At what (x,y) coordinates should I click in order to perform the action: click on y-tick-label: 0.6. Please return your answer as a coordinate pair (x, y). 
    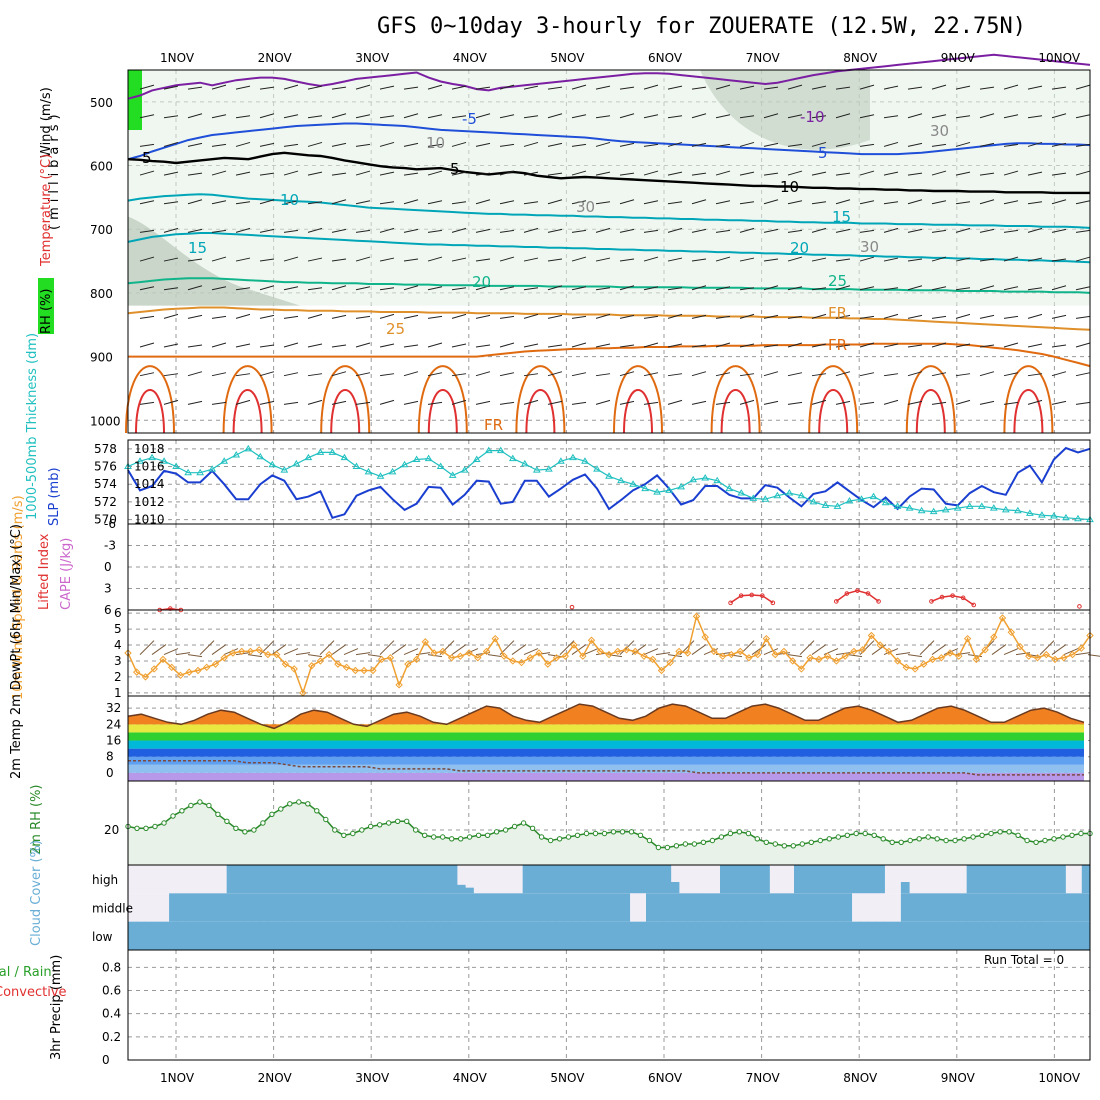
    Looking at the image, I should click on (111, 991).